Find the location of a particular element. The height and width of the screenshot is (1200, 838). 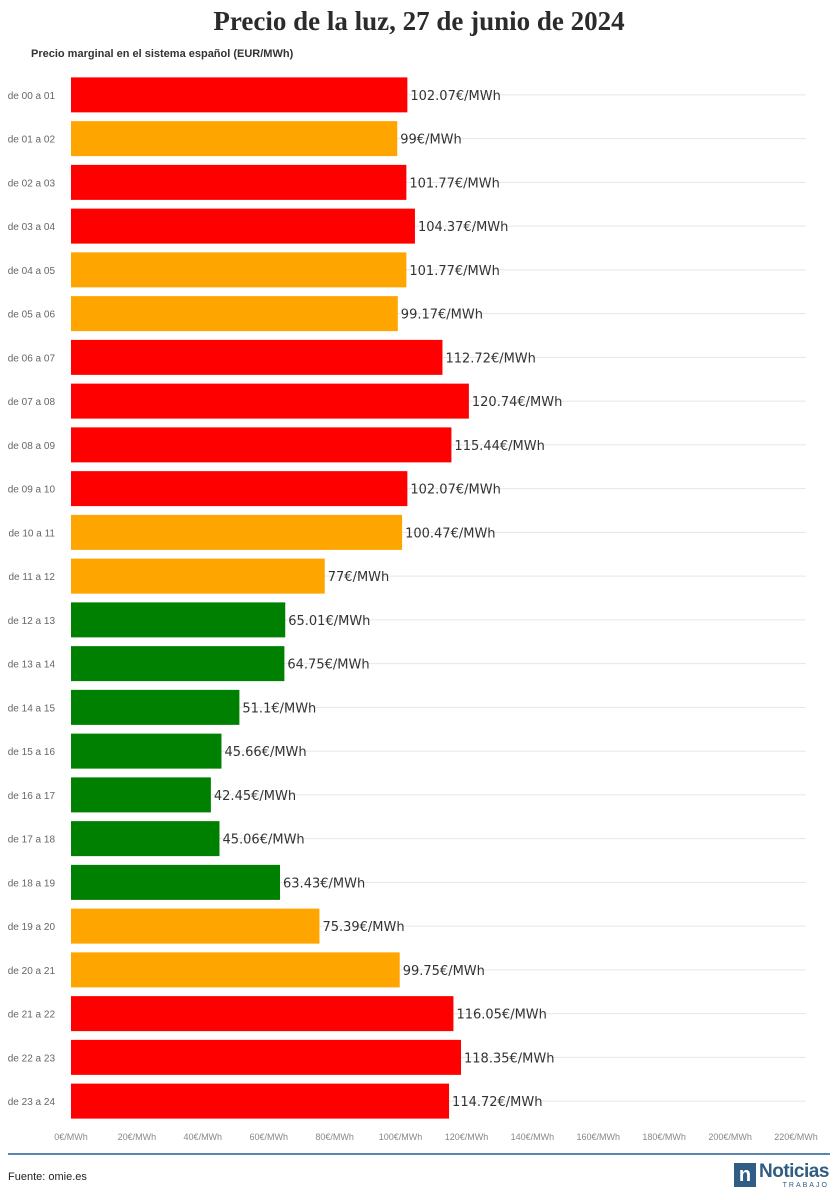

category-label: de 10 a 11 is located at coordinates (31, 533).